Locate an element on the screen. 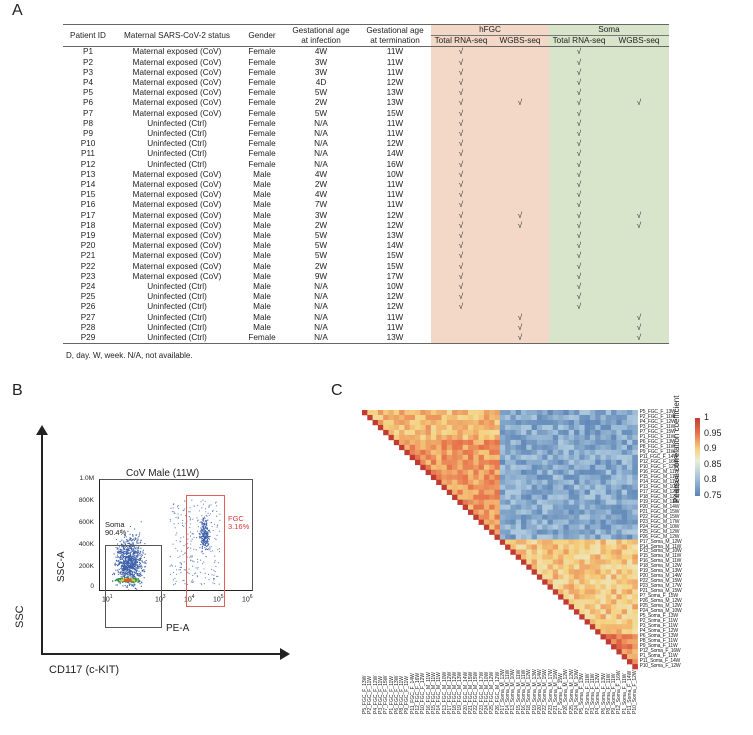 This screenshot has height=735, width=753. cell-status: Uninfected (Ctrl) is located at coordinates (177, 154).